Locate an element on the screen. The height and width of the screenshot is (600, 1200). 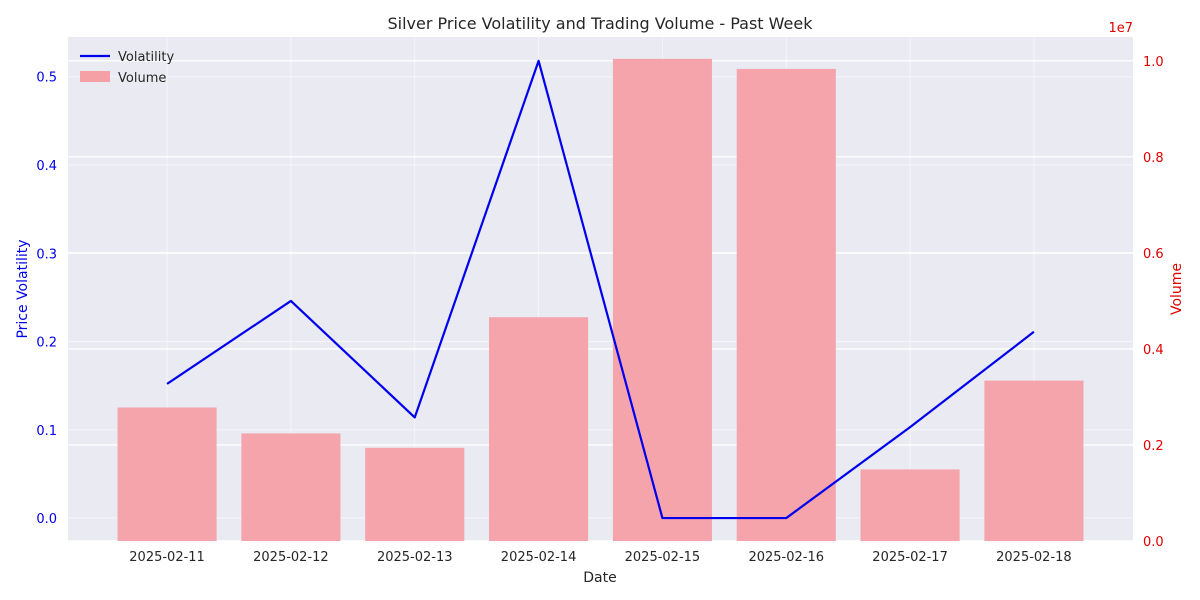
right-tick-label: 0.0 is located at coordinates (1153, 542).